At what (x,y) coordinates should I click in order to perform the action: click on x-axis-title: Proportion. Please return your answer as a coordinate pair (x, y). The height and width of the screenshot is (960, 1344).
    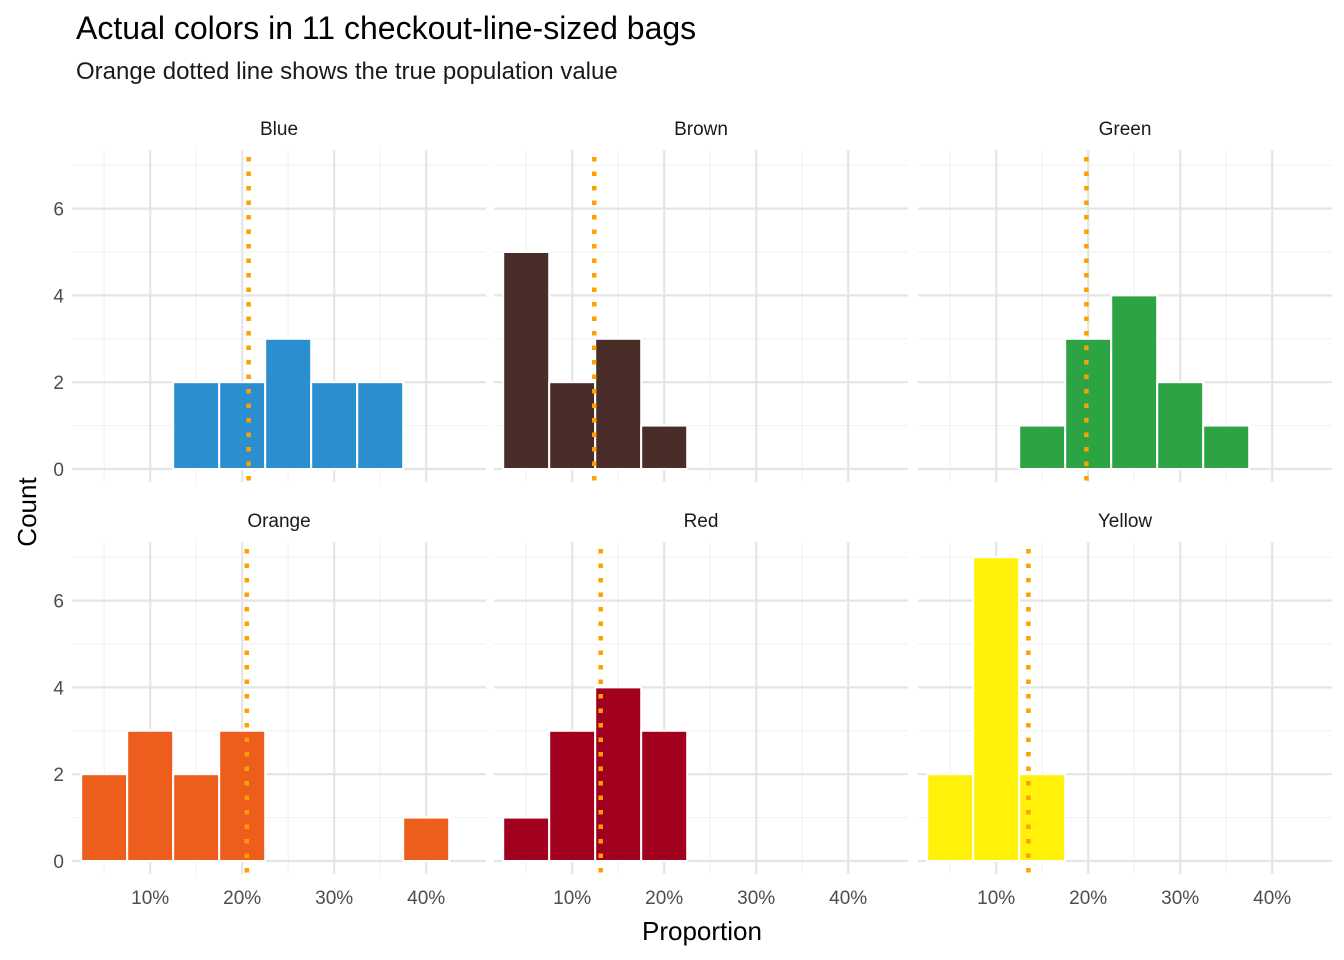
    Looking at the image, I should click on (702, 931).